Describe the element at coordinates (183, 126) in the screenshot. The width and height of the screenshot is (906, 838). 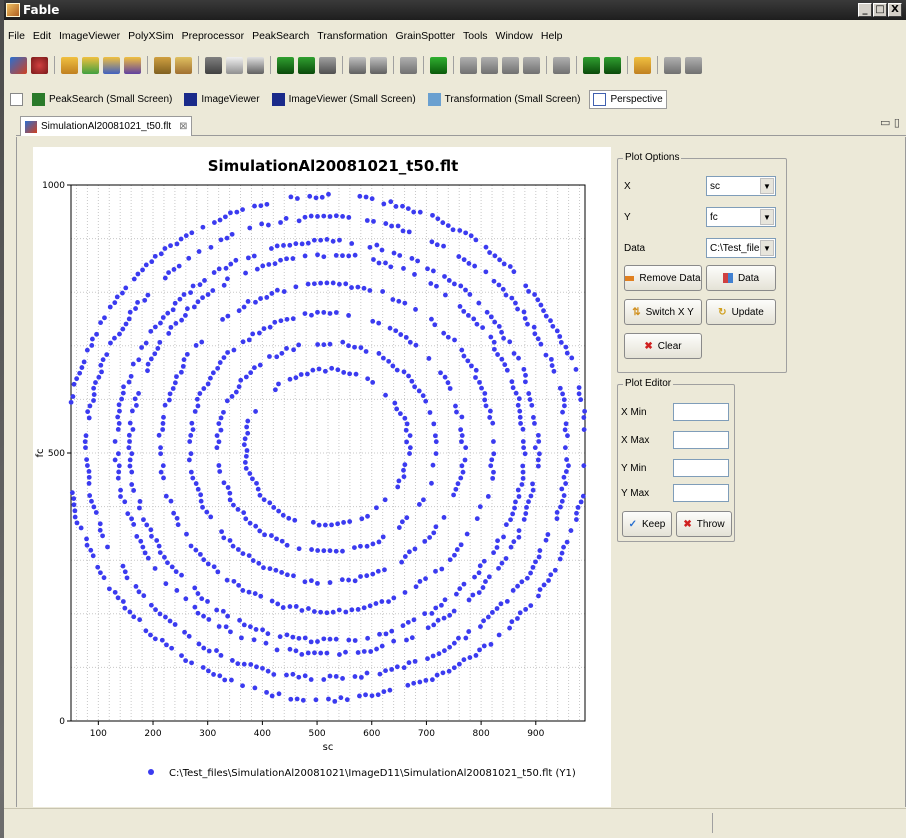
I see `close-tab-icon: ⊠` at that location.